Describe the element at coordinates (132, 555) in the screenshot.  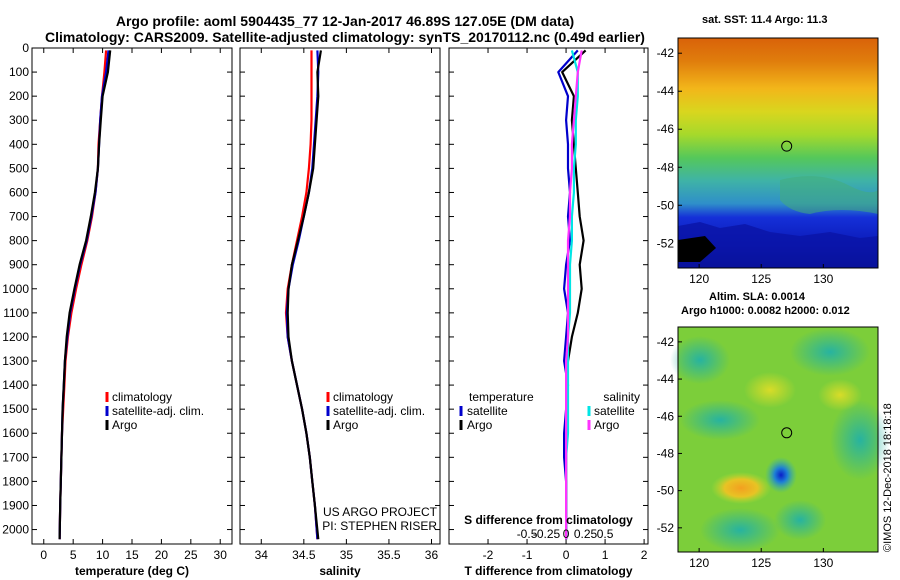
I see `temp-xtick-label: 15` at that location.